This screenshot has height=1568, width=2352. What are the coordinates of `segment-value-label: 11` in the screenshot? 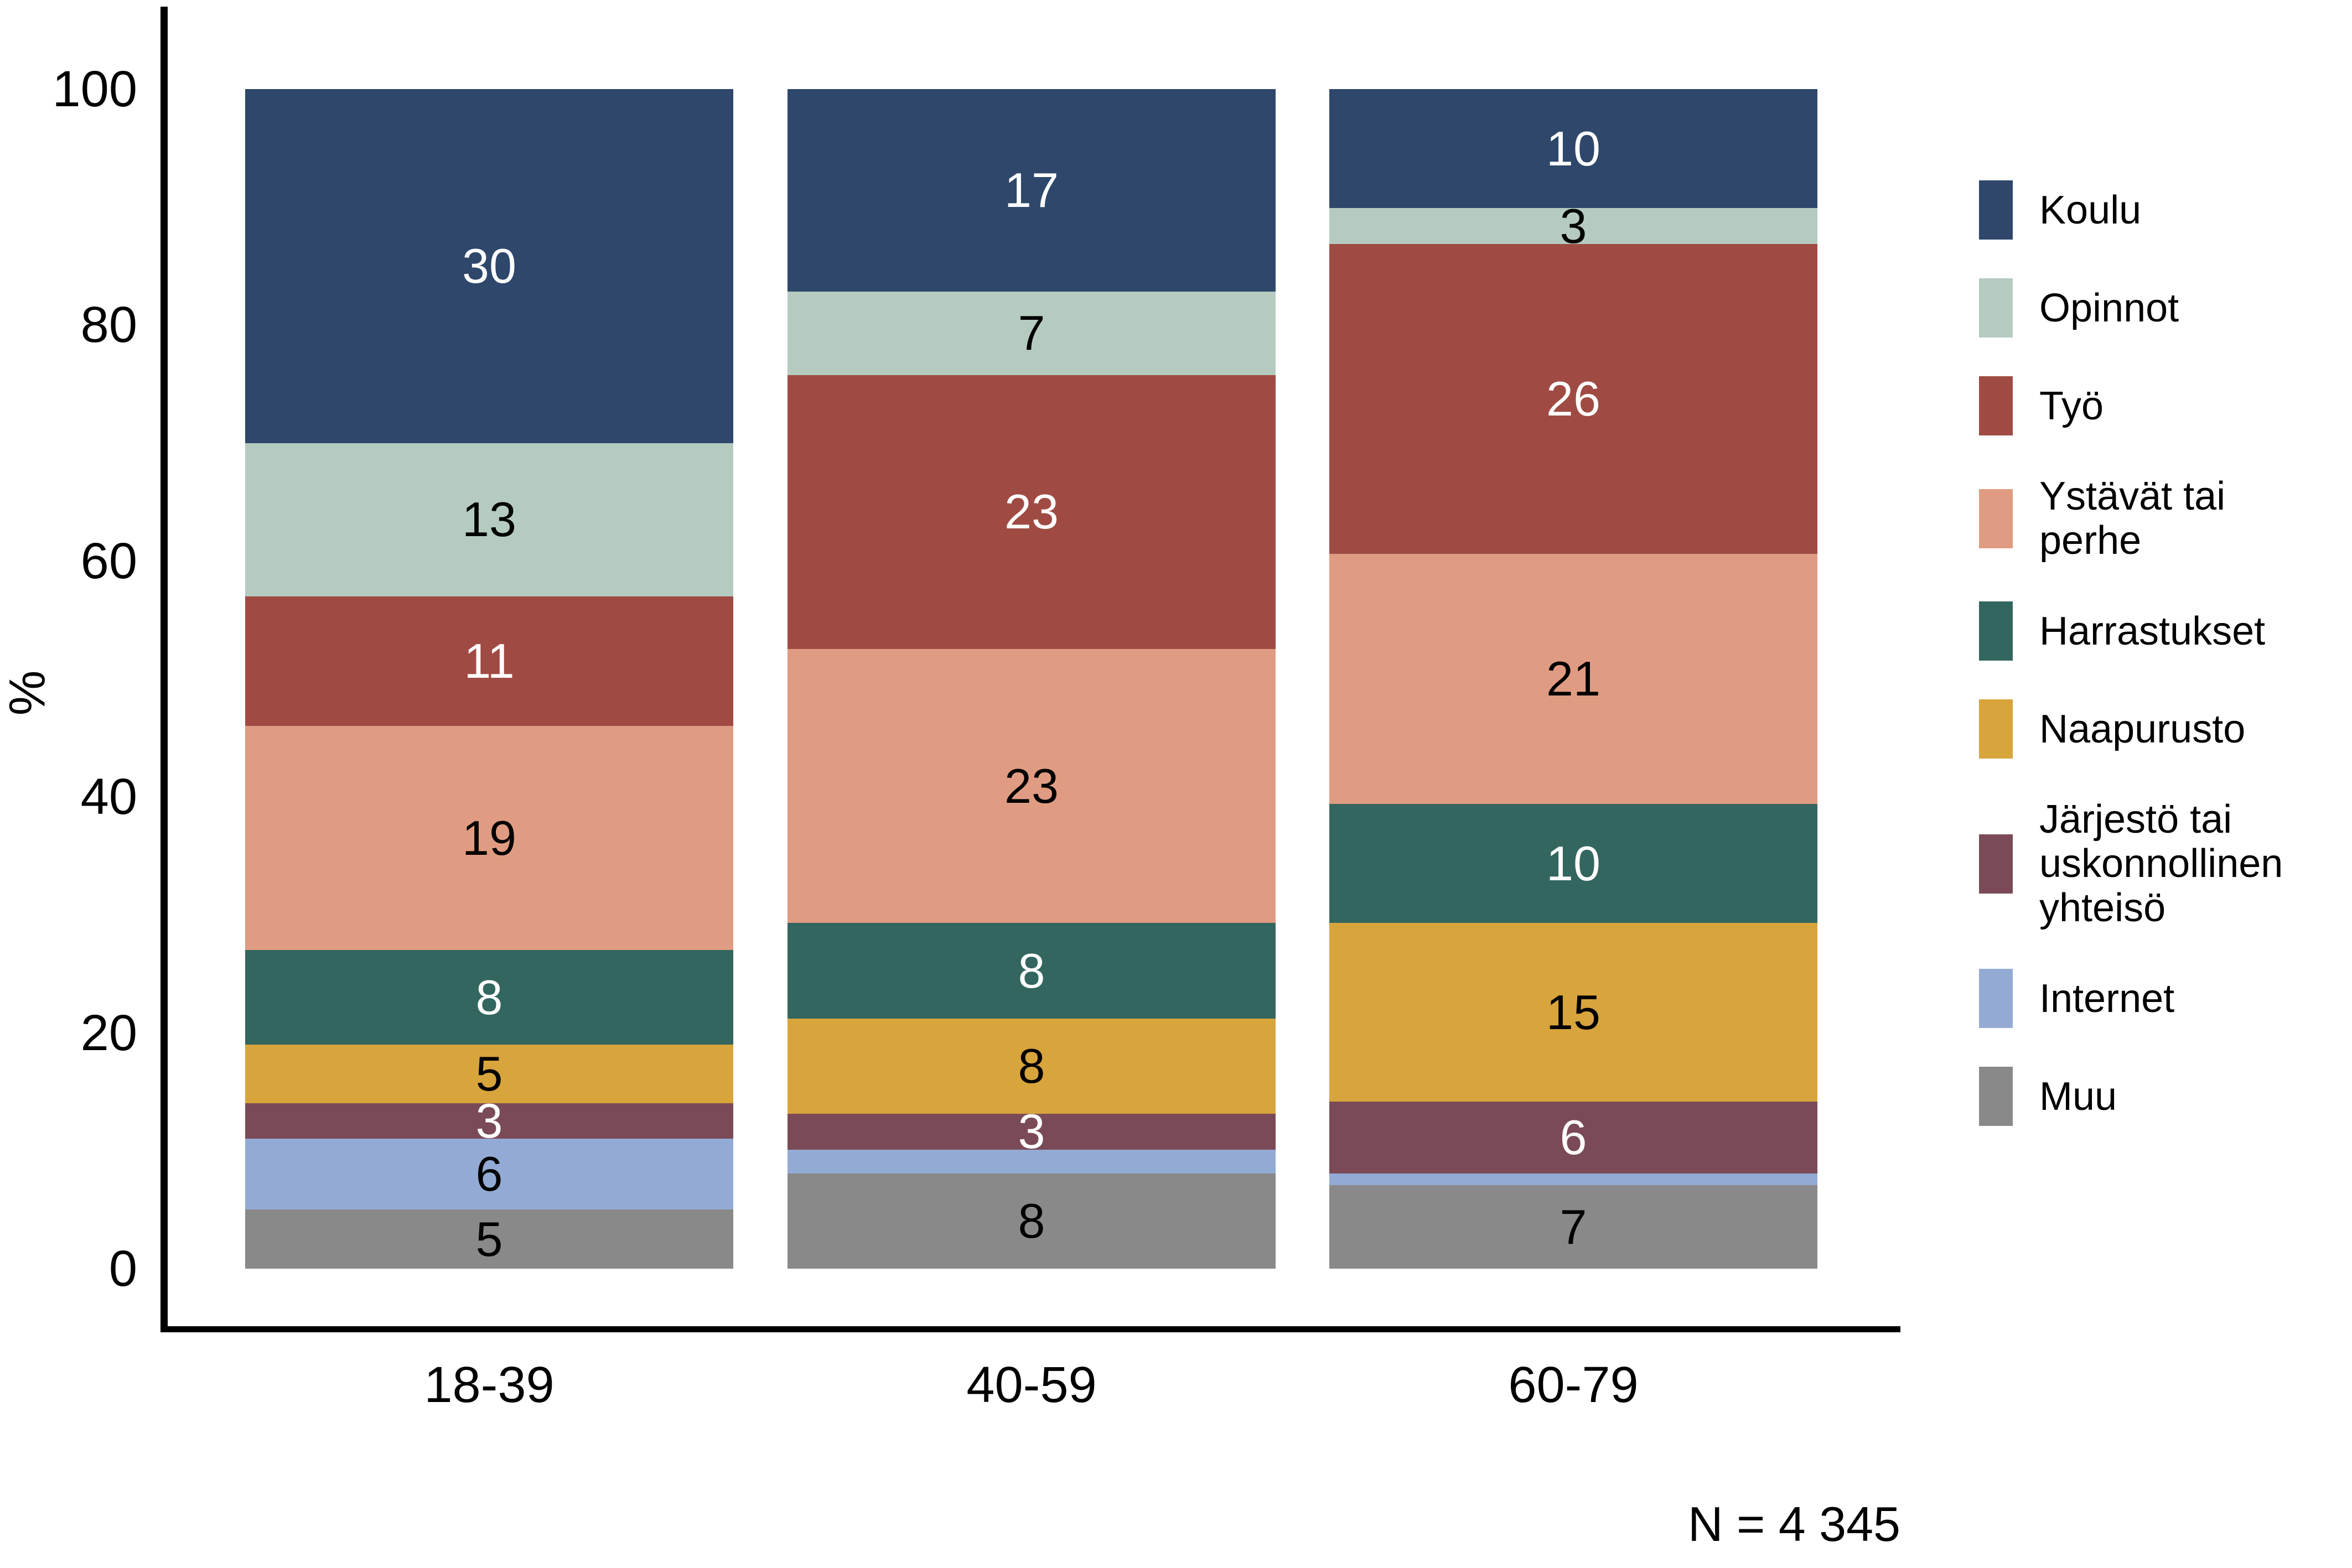 It's located at (489, 661).